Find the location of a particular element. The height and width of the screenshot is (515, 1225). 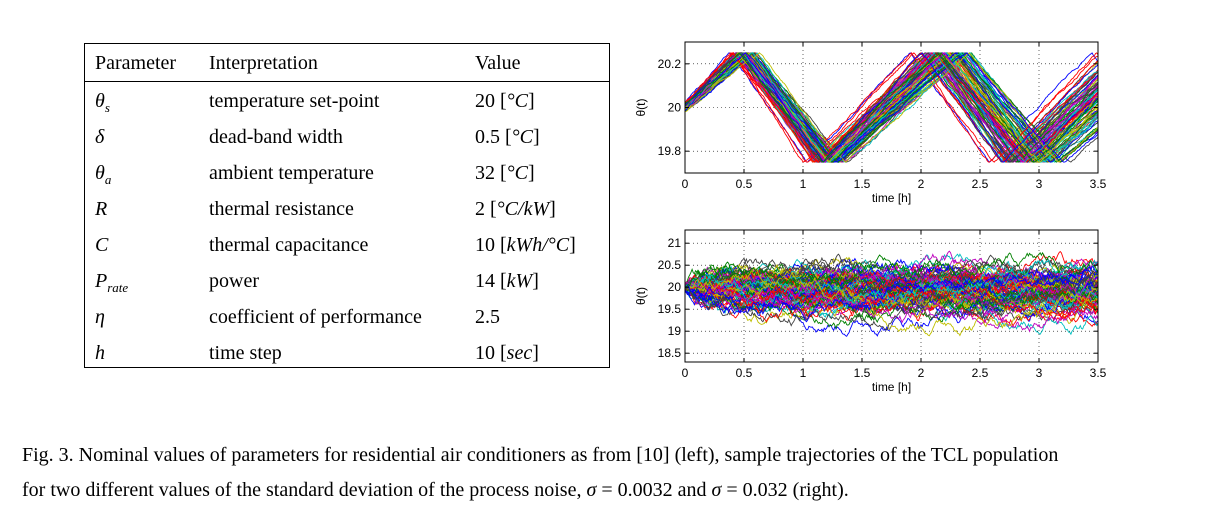

chart-top: 0 0.5 1 1.5 2 2.5 3 3.5 19.8 20 20.2 time [h] θ(t) is located at coordinates (870, 123).